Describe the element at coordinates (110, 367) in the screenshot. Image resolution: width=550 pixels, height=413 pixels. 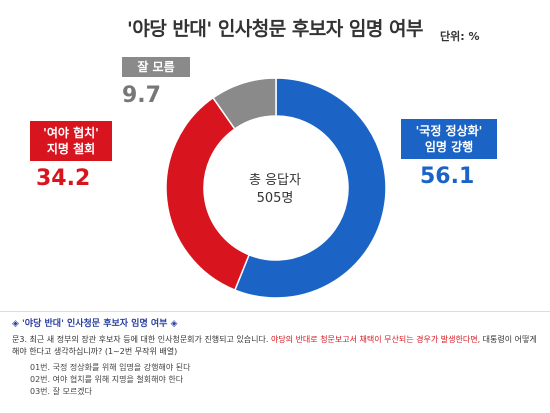
I see `option-1: 01번. 국정 정상화를 위해 임명을 강행해야 된다` at that location.